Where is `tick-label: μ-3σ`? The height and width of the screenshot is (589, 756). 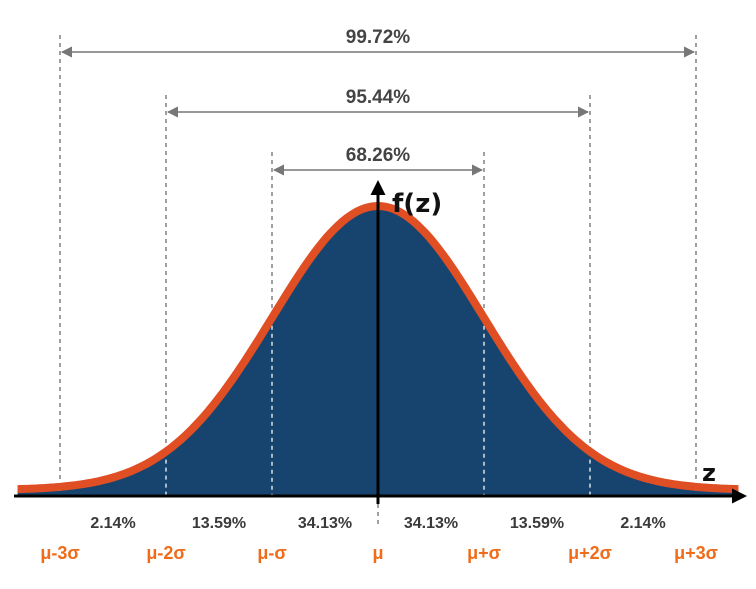
tick-label: μ-3σ is located at coordinates (59, 553).